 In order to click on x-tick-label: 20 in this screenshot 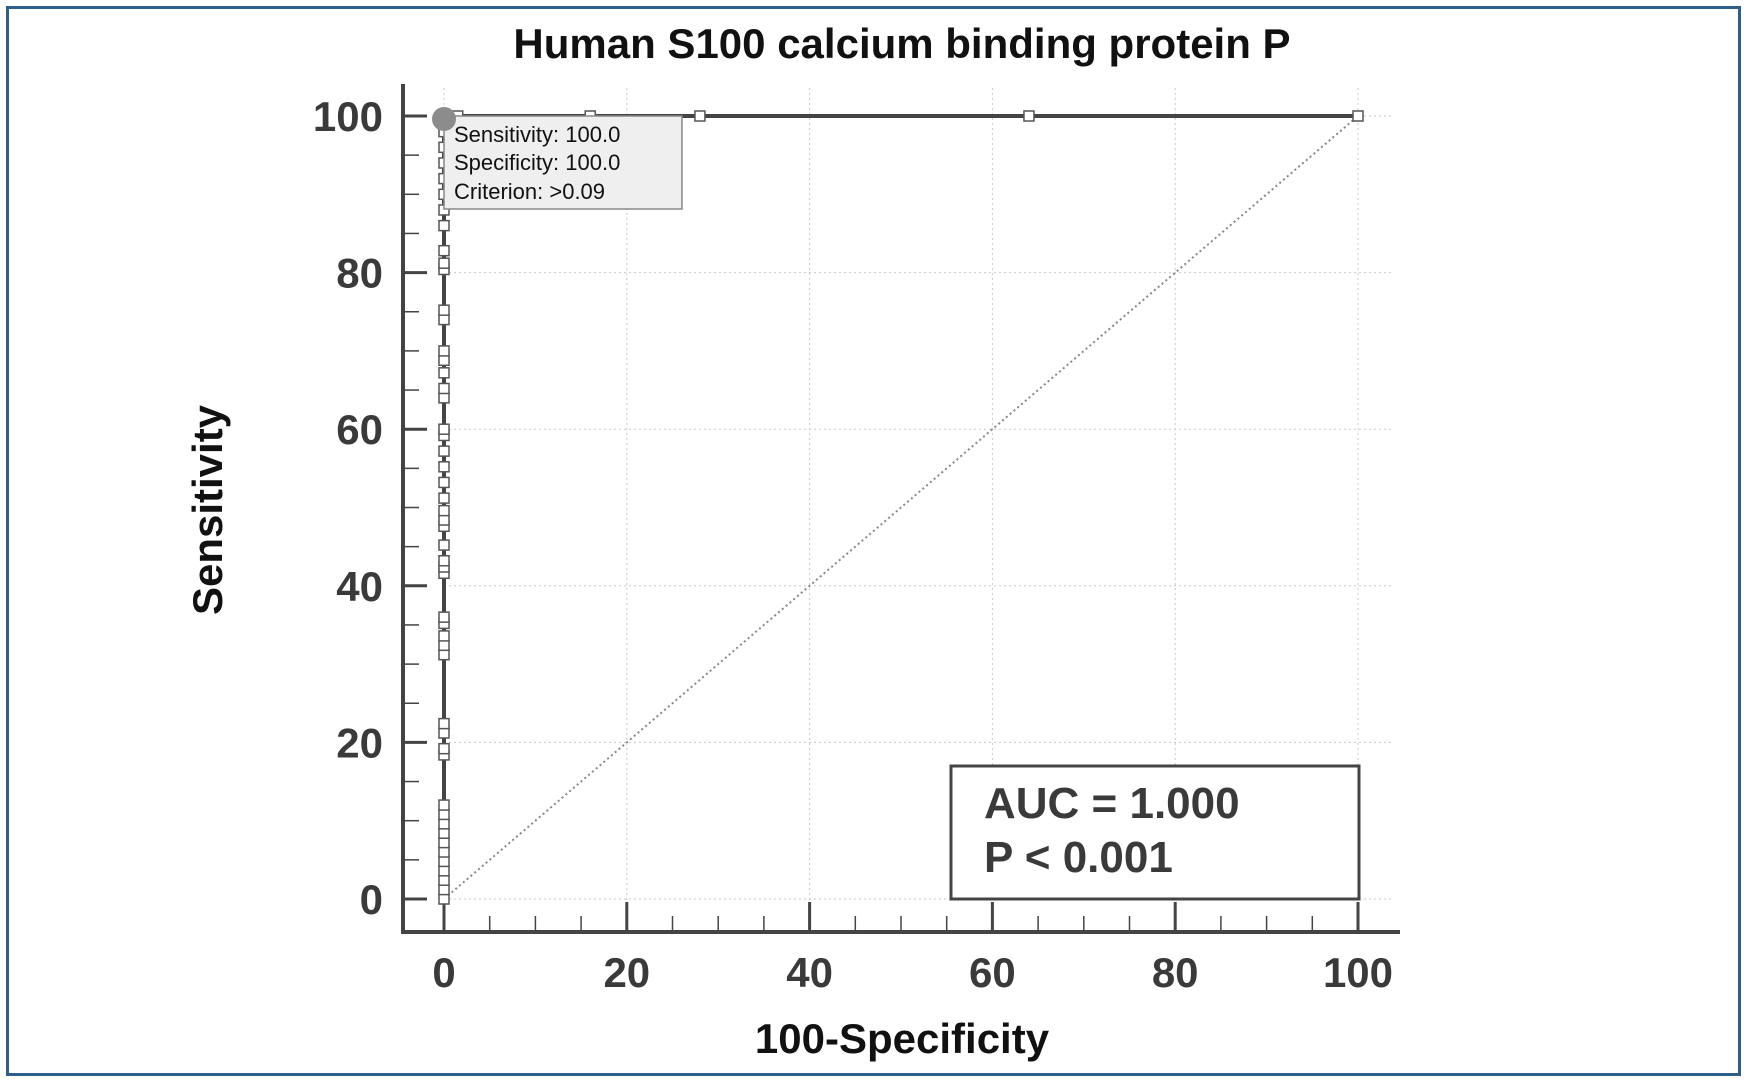, I will do `click(626, 972)`.